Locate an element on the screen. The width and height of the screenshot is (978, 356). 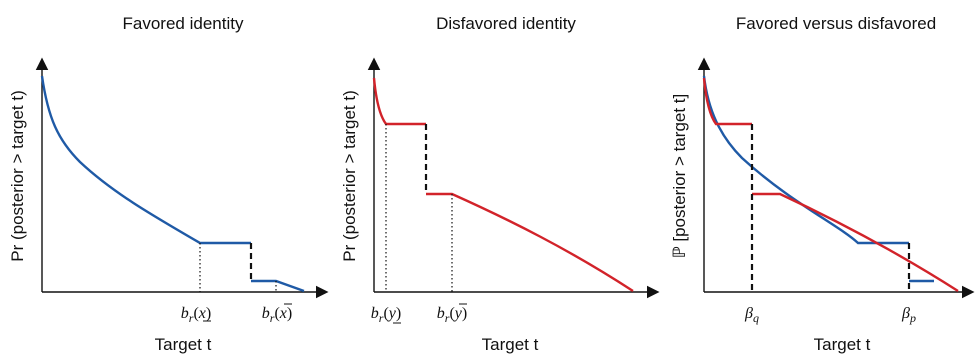
tick-label-br-underline-y: br(y) is located at coordinates (386, 315).